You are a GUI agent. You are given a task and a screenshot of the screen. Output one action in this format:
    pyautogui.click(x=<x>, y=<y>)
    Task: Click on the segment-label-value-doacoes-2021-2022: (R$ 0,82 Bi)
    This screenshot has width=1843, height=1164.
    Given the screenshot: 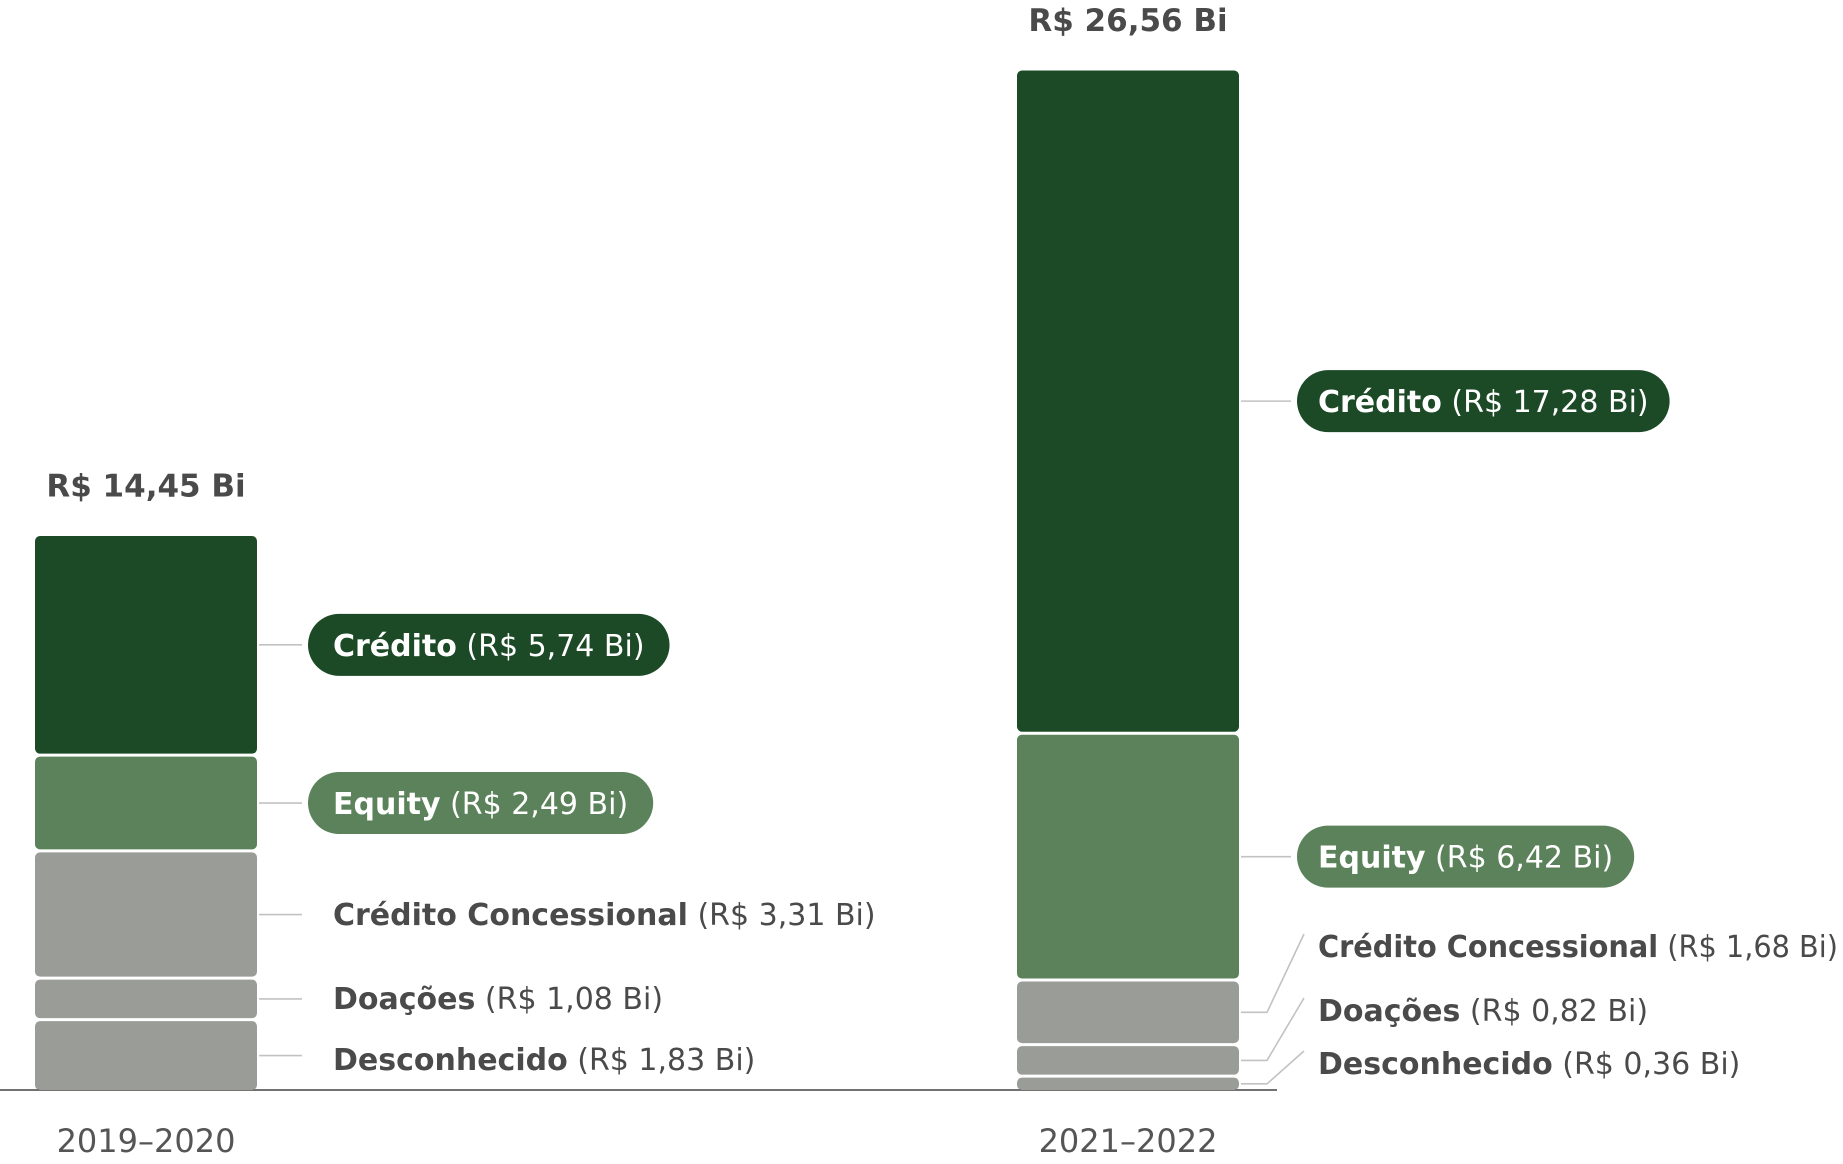 What is the action you would take?
    pyautogui.click(x=1554, y=1011)
    